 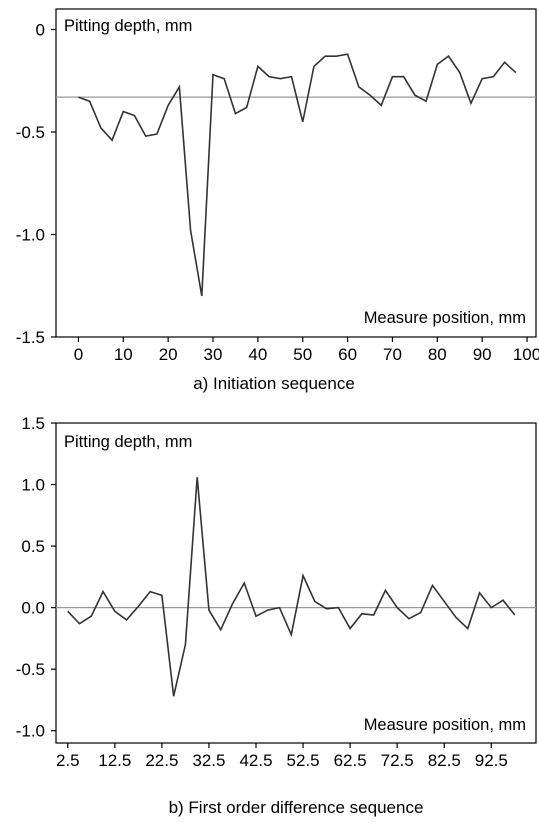 I want to click on x-tick-label: 42.5, so click(x=255, y=760).